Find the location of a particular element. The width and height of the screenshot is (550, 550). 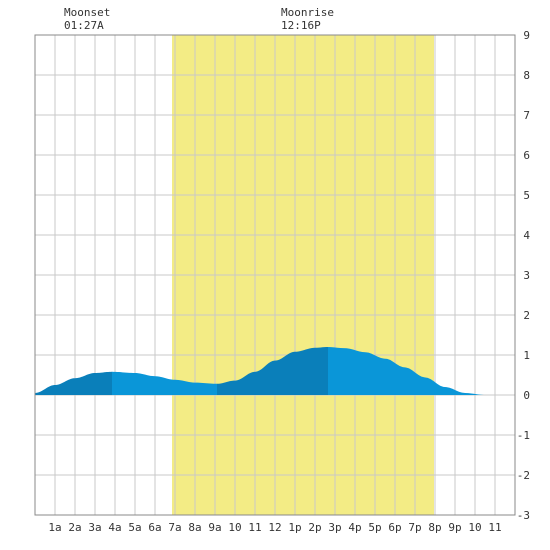

y-tick-label: -3 is located at coordinates (523, 515).